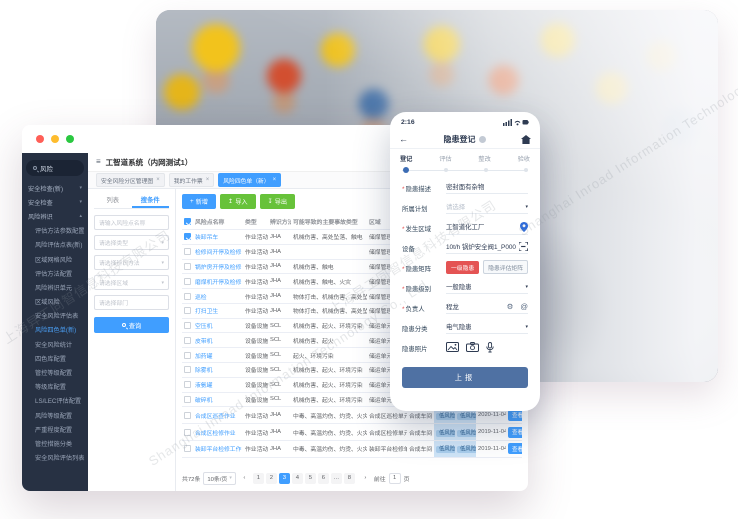 The width and height of the screenshot is (738, 519). I want to click on home-icon, so click(526, 139).